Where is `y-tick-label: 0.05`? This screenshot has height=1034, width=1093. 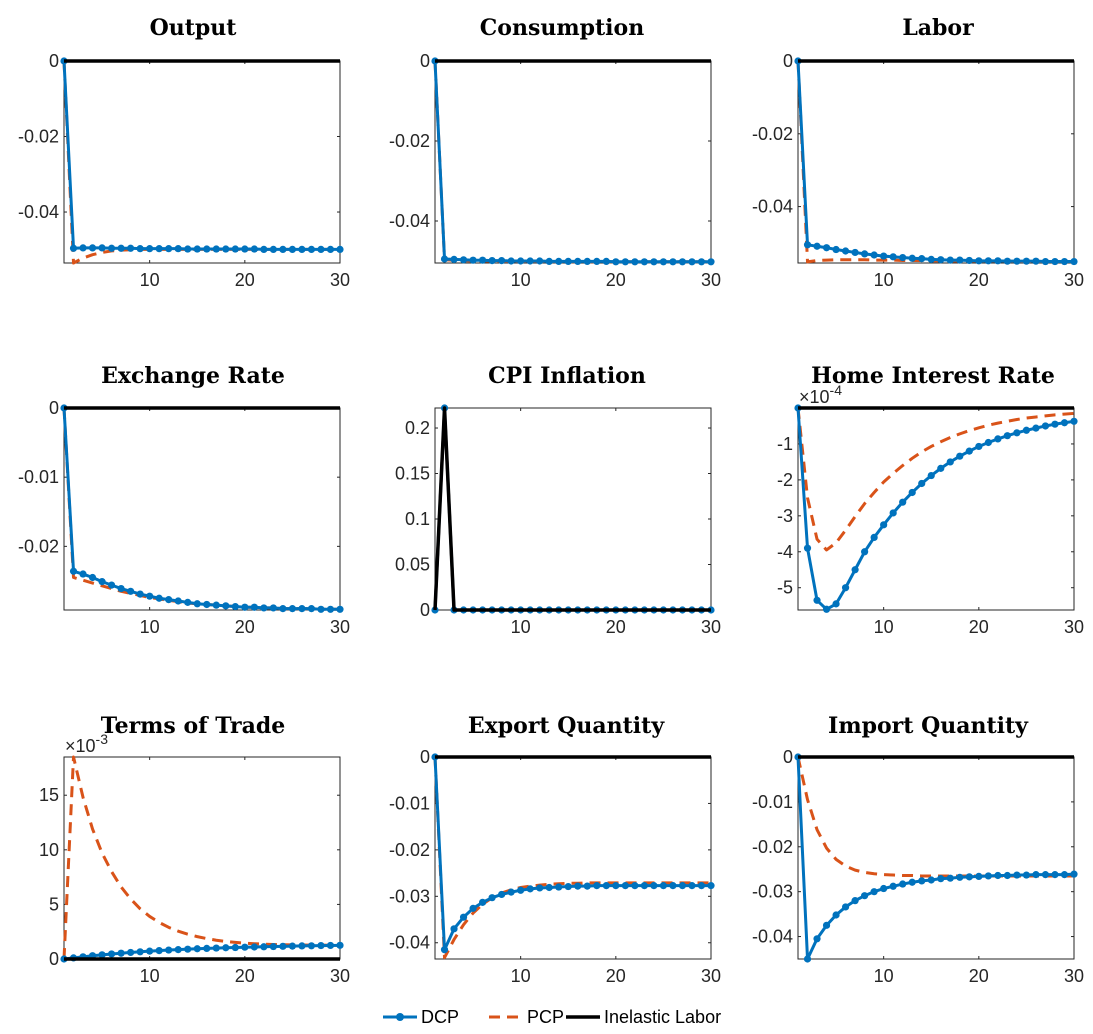
y-tick-label: 0.05 is located at coordinates (412, 565).